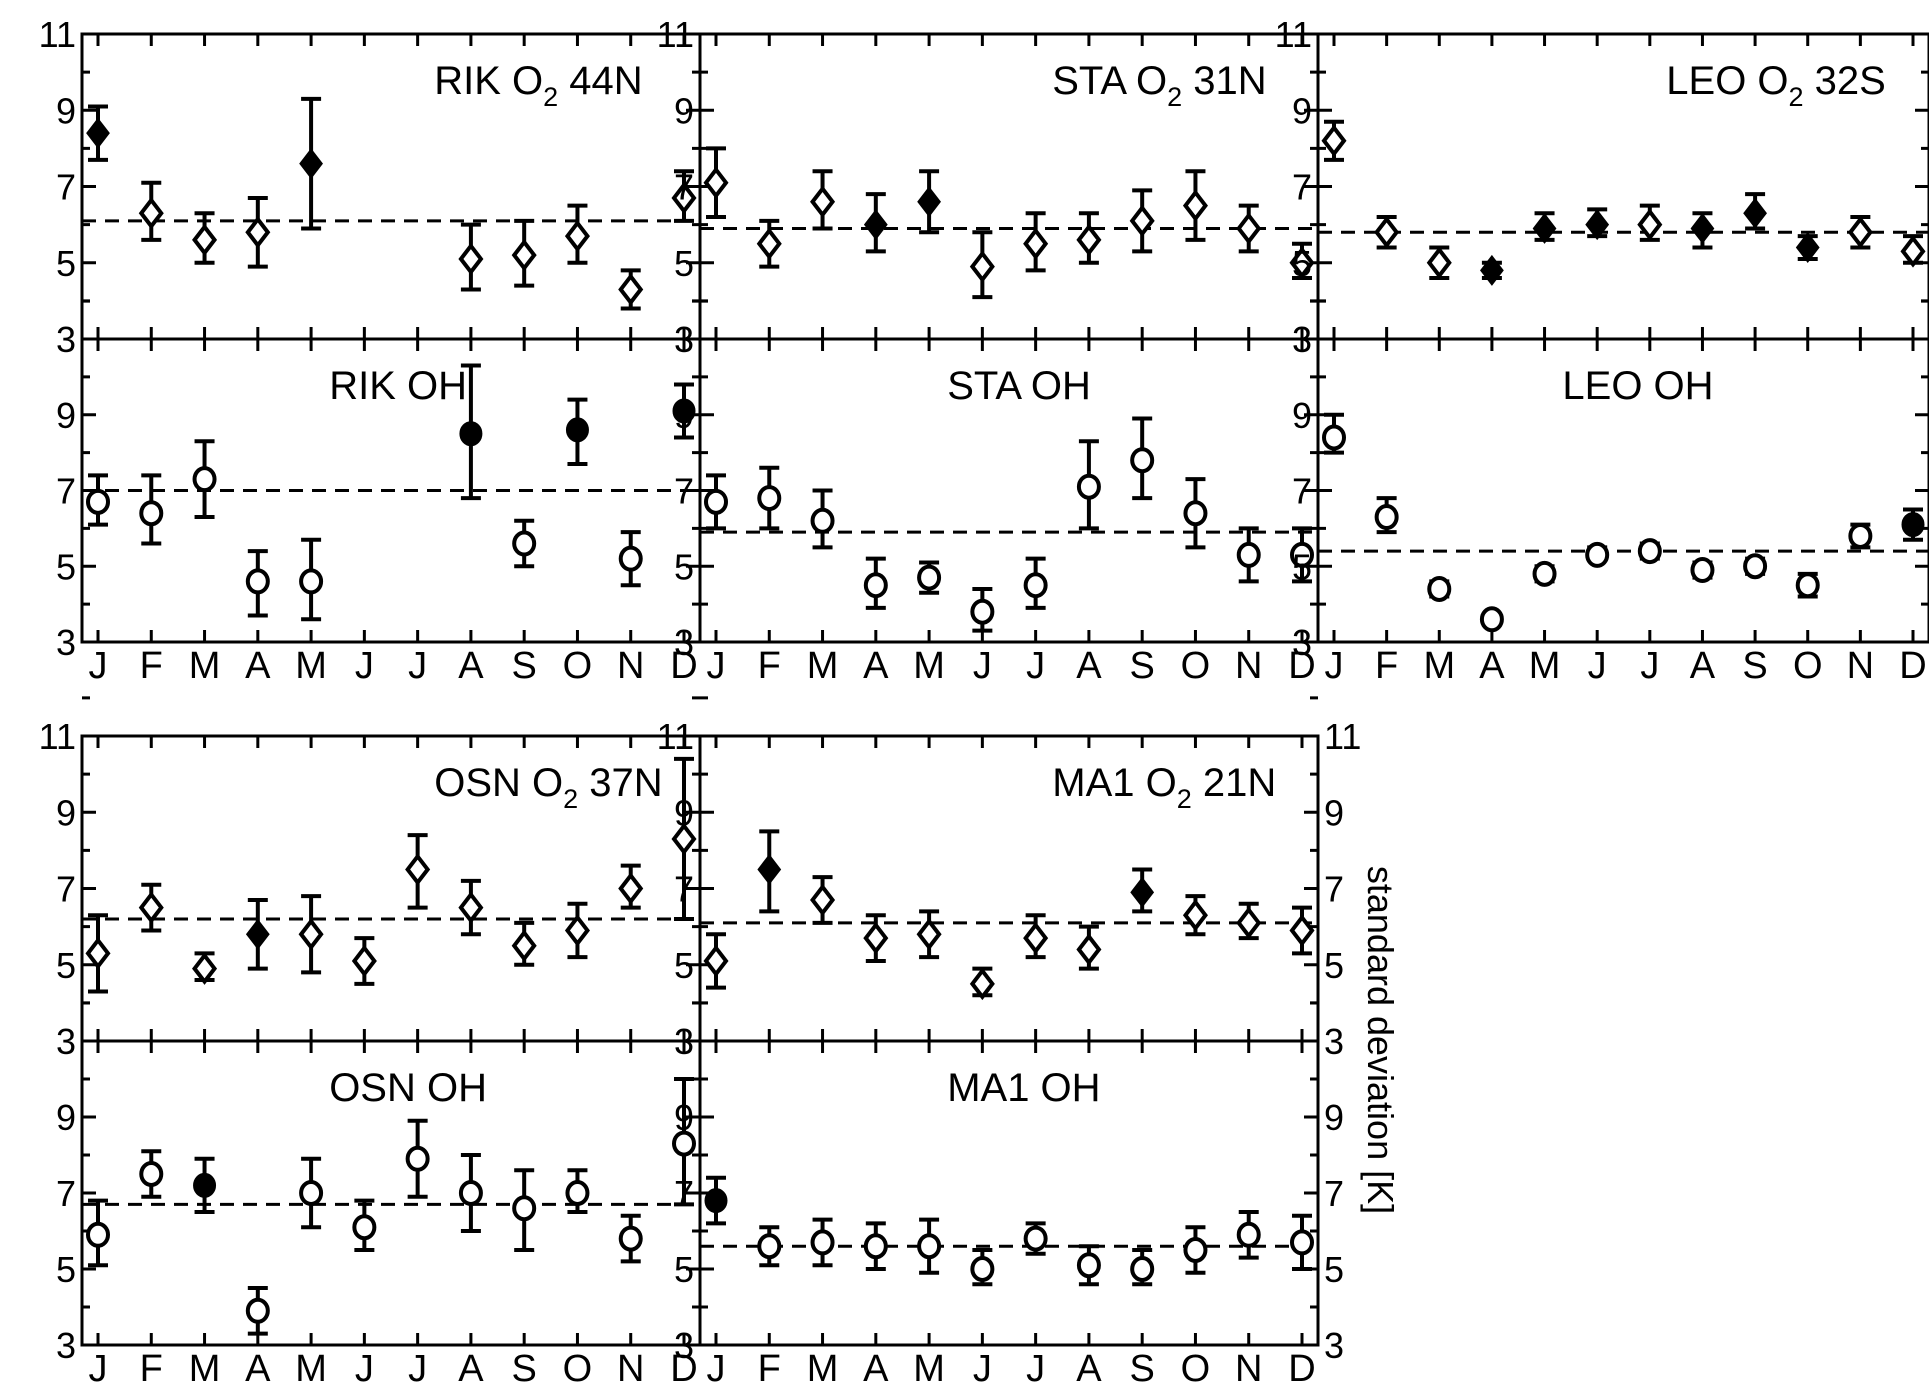 This screenshot has height=1400, width=1929. What do you see at coordinates (1019, 386) in the screenshot?
I see `panel-title: STA OH` at bounding box center [1019, 386].